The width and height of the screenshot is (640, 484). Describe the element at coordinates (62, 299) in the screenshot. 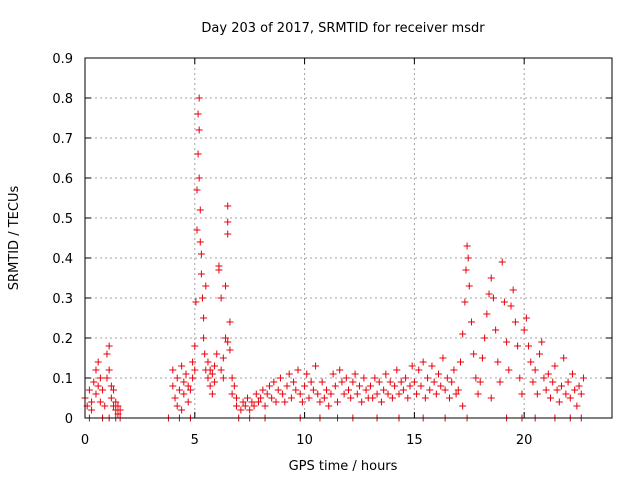

I see `y-tick-label: 0.3` at that location.